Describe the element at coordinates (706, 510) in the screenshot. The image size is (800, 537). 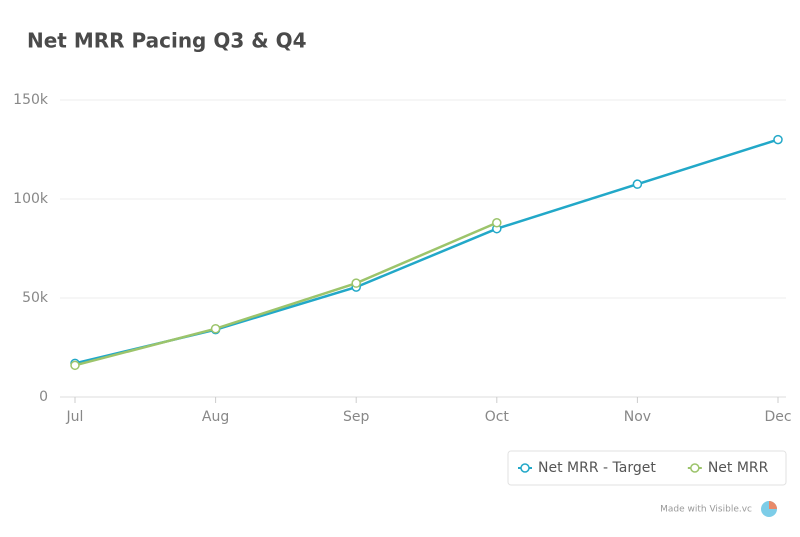
I see `footer: Made with Visible.vc` at that location.